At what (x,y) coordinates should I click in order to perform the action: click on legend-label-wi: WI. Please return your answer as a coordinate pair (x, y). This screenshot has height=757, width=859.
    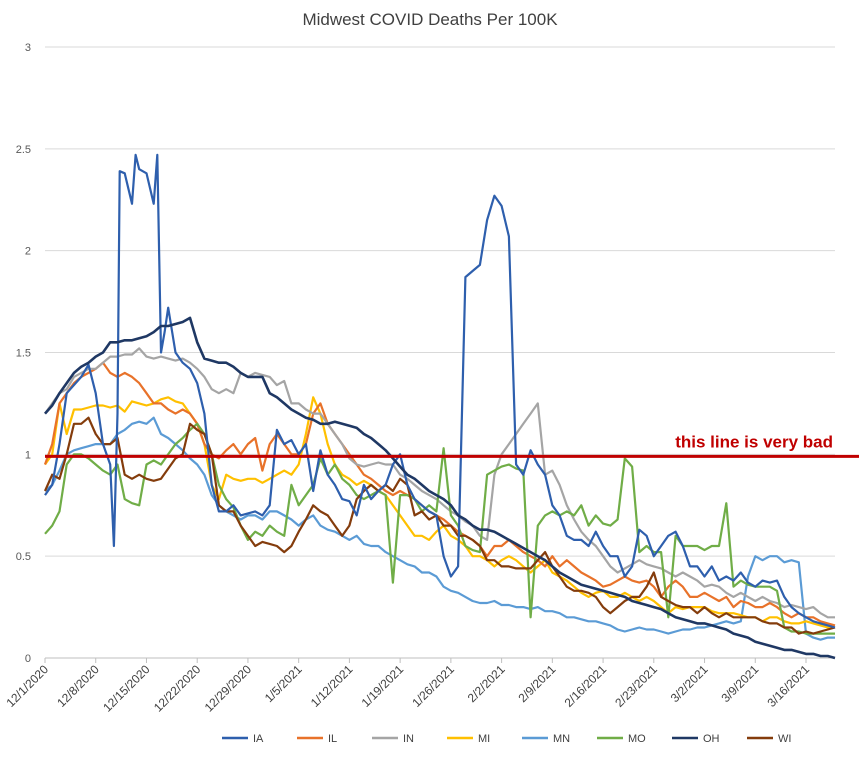
    Looking at the image, I should click on (784, 739).